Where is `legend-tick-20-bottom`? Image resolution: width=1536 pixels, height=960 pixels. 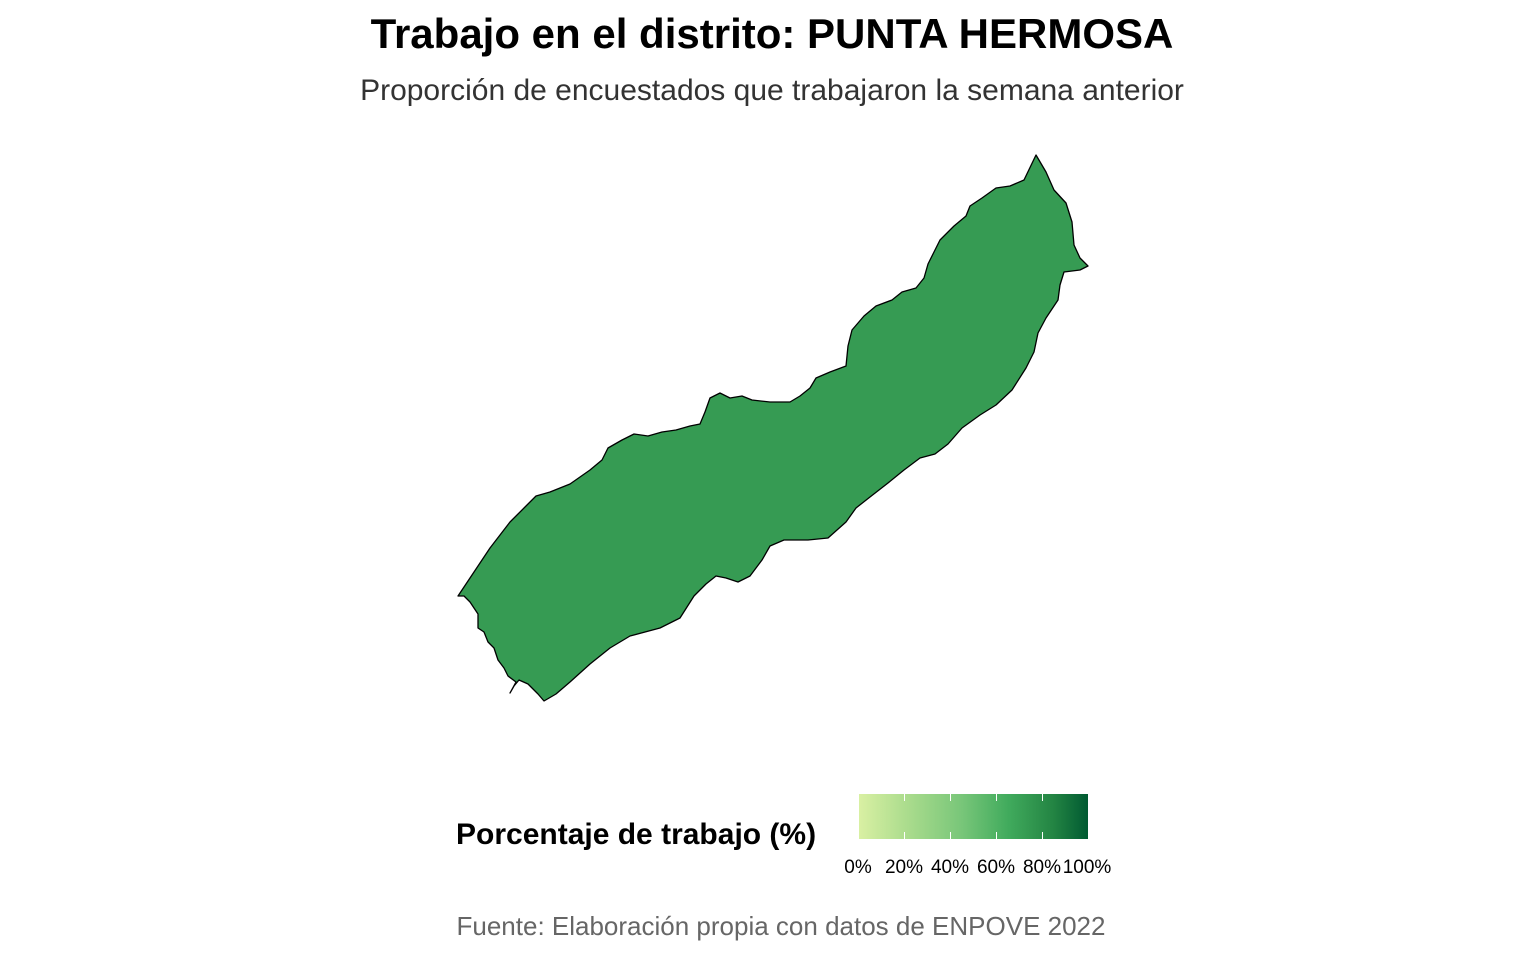
legend-tick-20-bottom is located at coordinates (904, 835).